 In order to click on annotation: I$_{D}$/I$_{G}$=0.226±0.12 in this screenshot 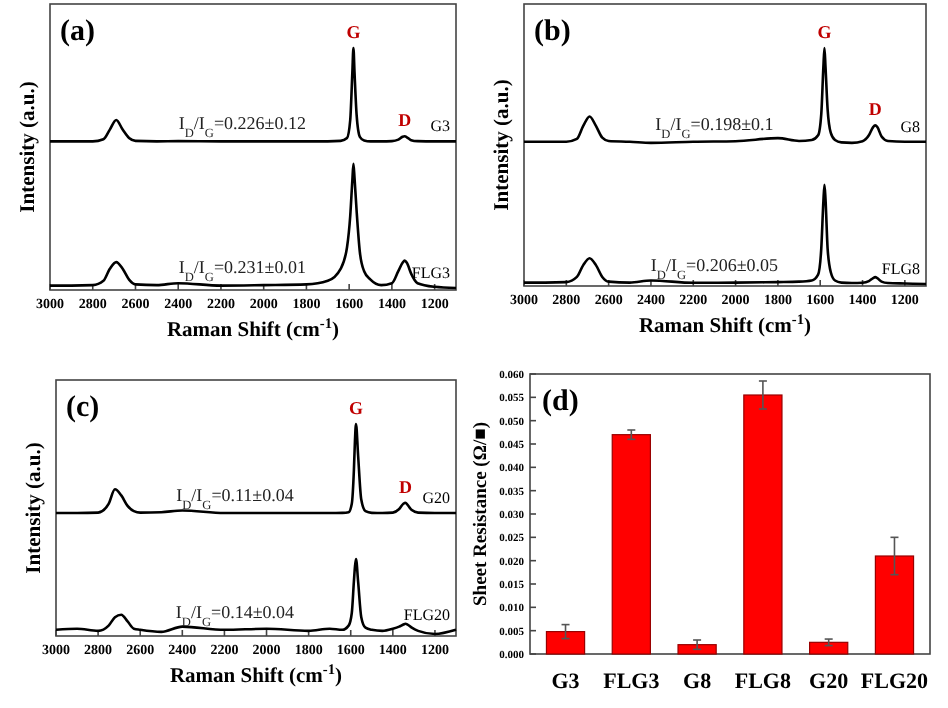, I will do `click(242, 127)`.